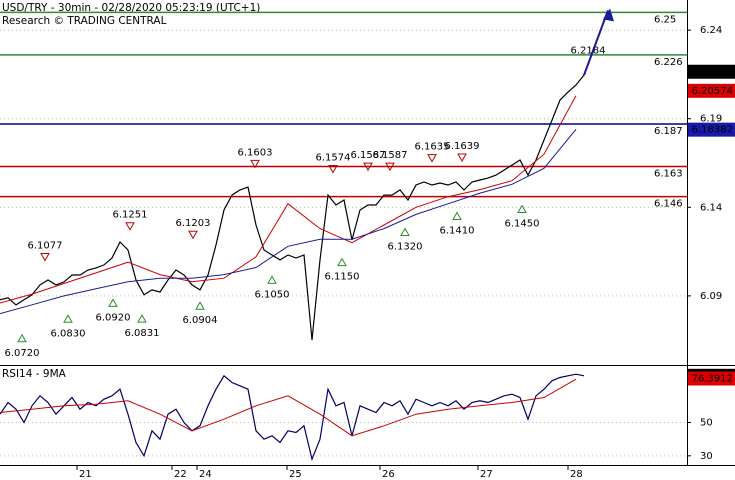 Image resolution: width=735 pixels, height=480 pixels. Describe the element at coordinates (22, 353) in the screenshot. I see `swing-low-label: 6.0720` at that location.